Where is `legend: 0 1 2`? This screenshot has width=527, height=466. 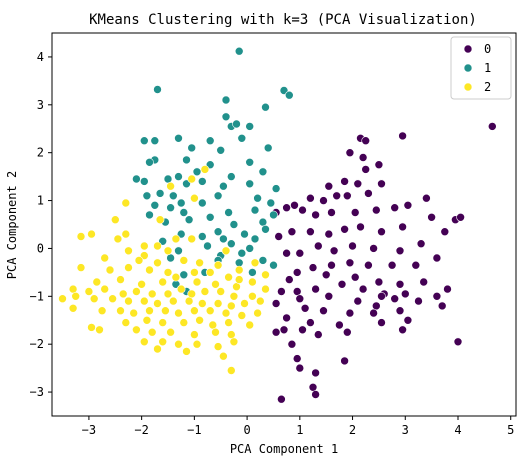 legend: 0 1 2 is located at coordinates (481, 68).